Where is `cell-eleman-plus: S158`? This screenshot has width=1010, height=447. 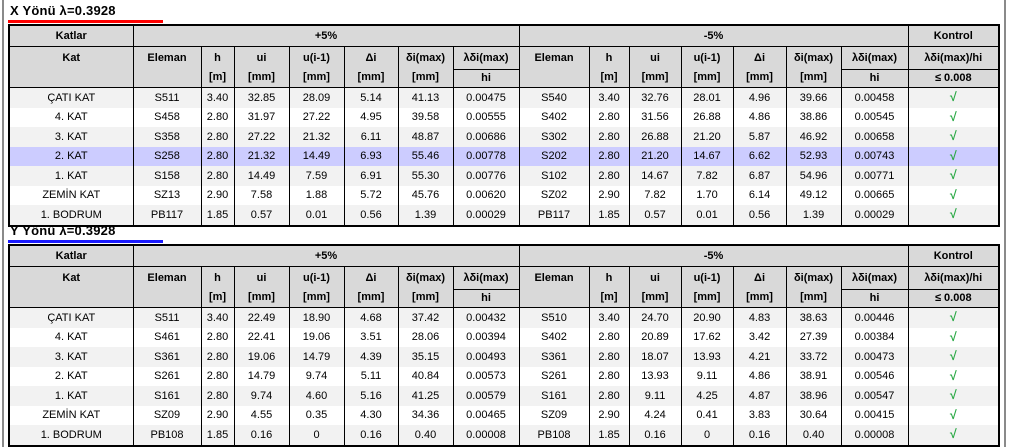 cell-eleman-plus: S158 is located at coordinates (167, 176).